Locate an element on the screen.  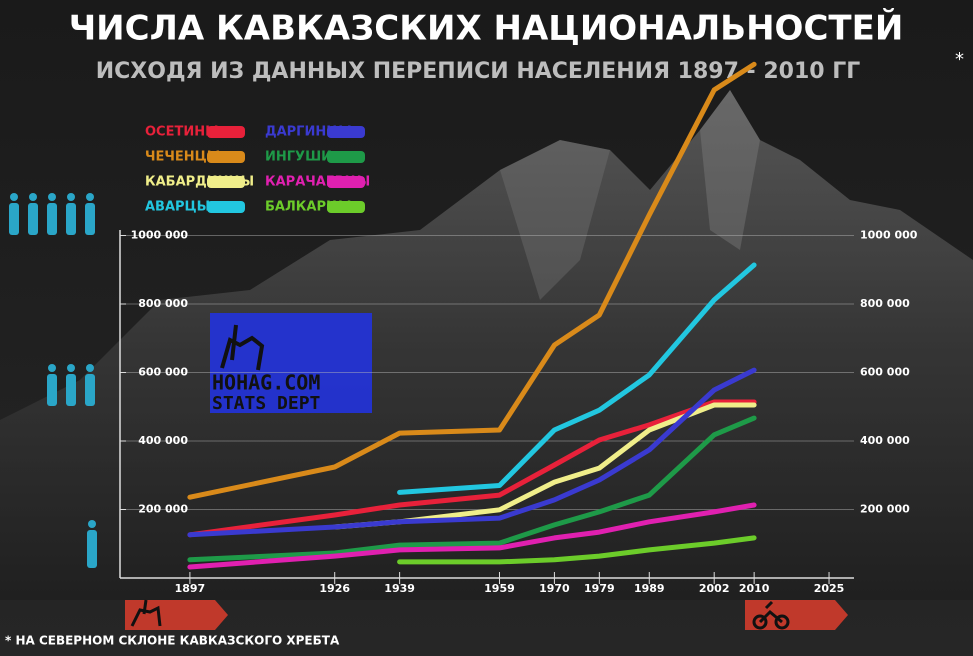
x-tick-label: 1979 is located at coordinates (599, 588).